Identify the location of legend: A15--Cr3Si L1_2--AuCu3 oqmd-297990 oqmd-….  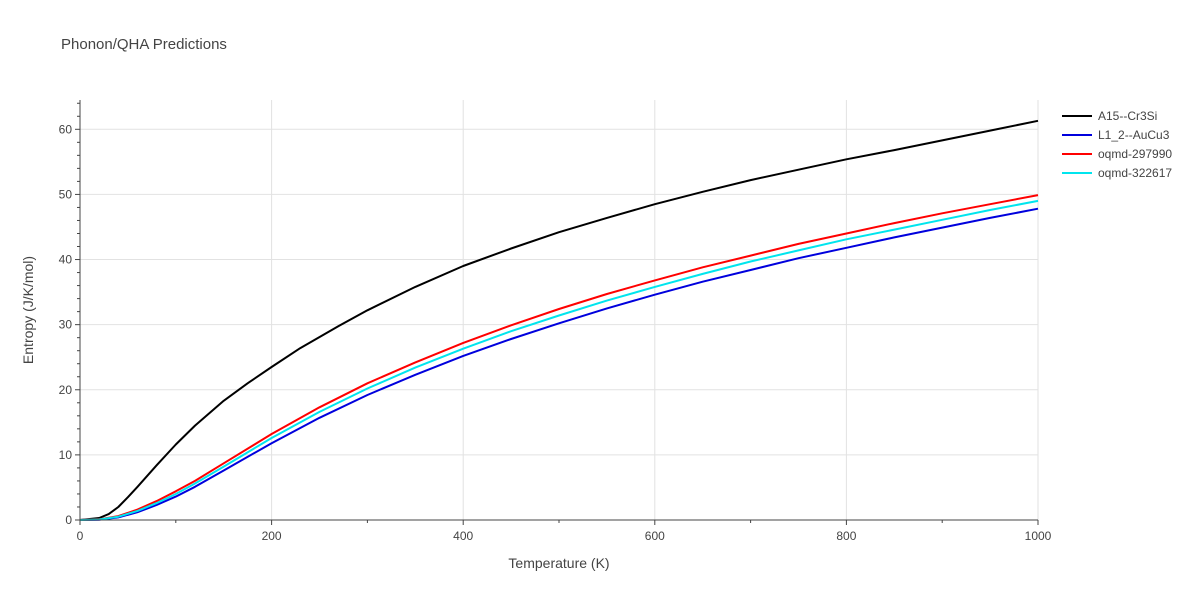
(1117, 144).